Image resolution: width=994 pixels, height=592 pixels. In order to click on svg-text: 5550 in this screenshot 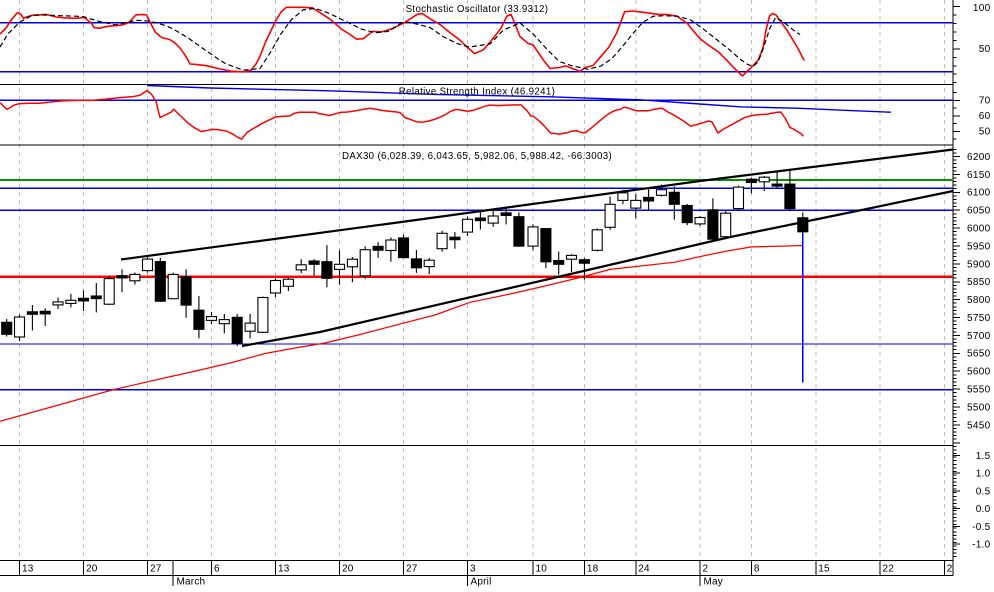, I will do `click(979, 390)`.